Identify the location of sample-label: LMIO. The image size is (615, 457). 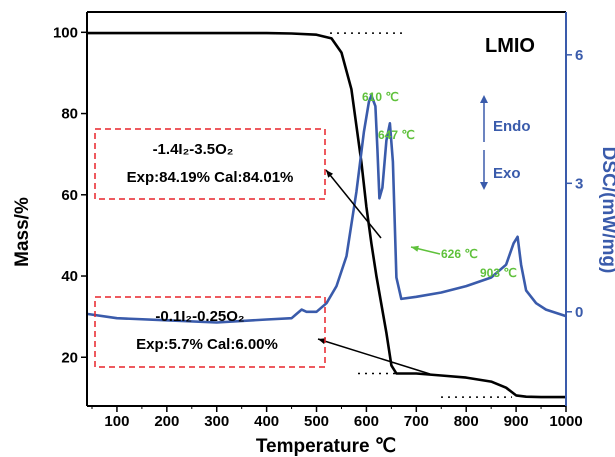
(510, 46).